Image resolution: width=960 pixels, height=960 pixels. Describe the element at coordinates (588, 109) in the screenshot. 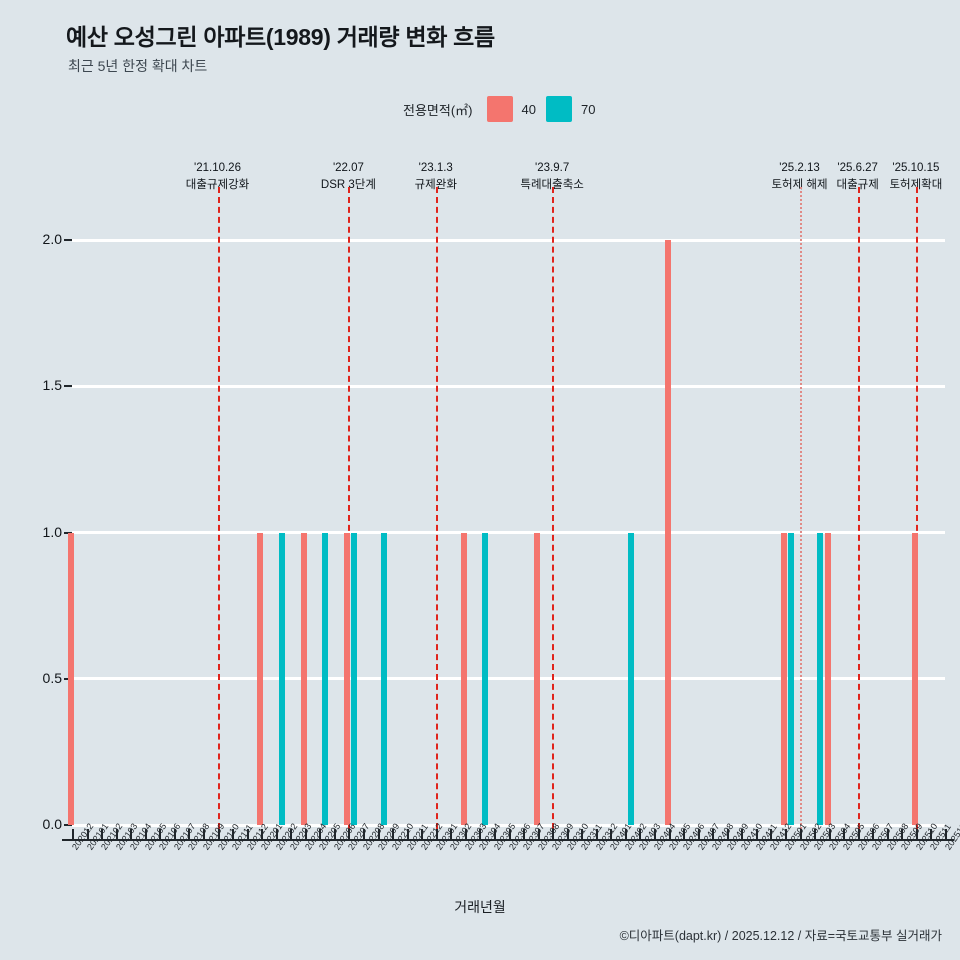

I see `legend-label-70: 70` at that location.